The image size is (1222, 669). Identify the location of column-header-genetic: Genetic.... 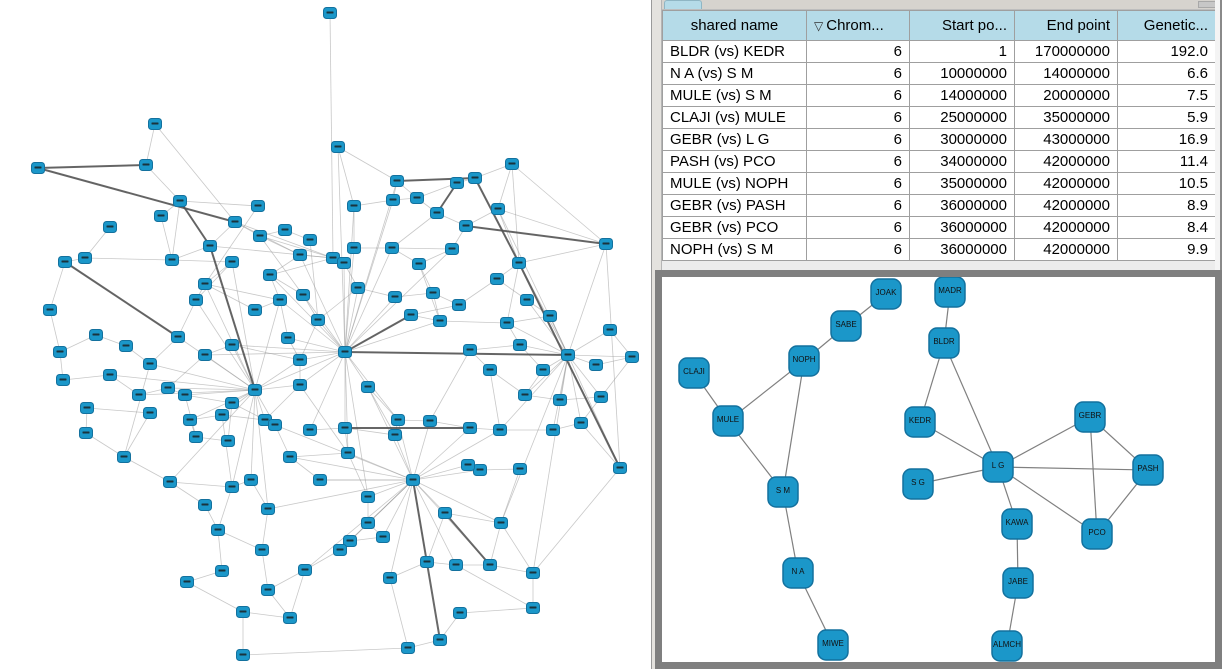
(1166, 25).